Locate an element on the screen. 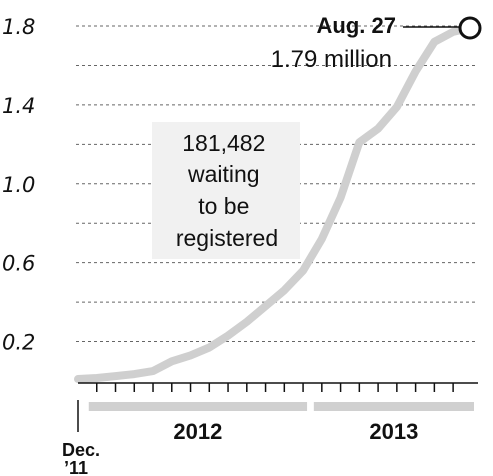 The height and width of the screenshot is (476, 493). end-point-marker is located at coordinates (470, 28).